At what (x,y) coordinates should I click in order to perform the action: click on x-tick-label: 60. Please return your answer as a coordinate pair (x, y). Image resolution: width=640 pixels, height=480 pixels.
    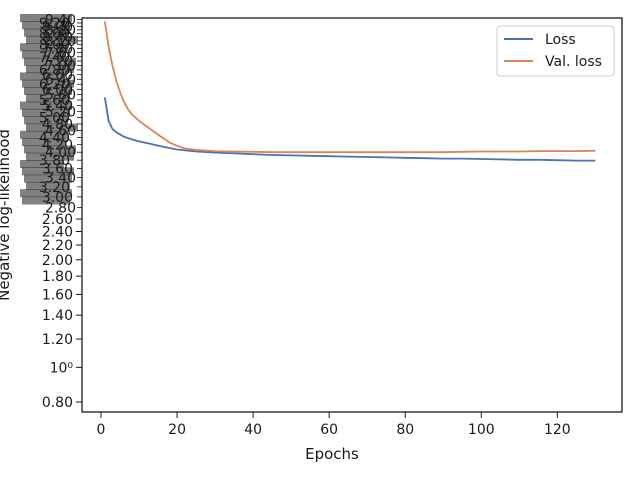
    Looking at the image, I should click on (329, 430).